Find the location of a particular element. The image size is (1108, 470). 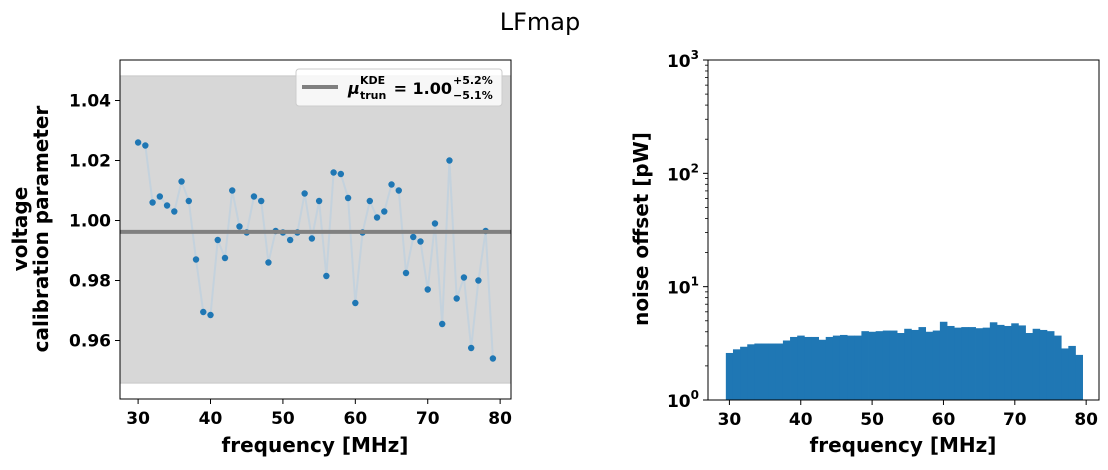

data-connecting-line is located at coordinates (315, 250).